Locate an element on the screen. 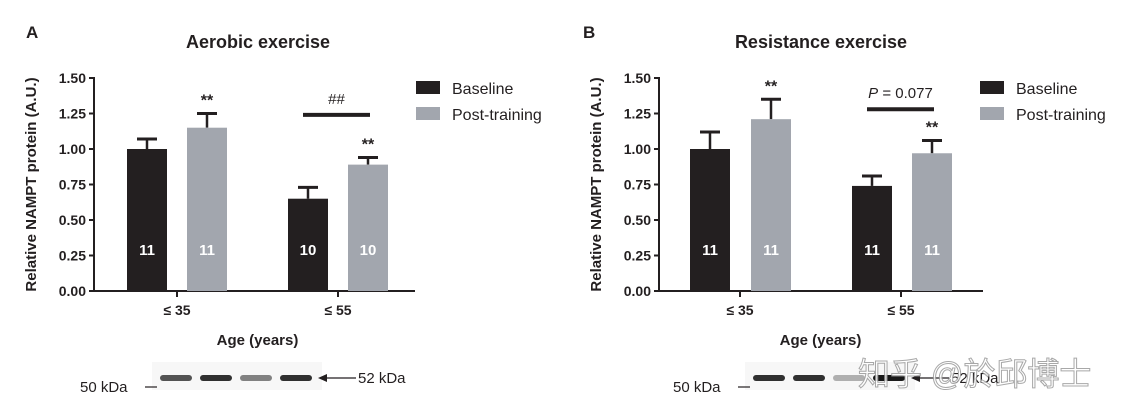 The width and height of the screenshot is (1130, 418). panel-label: A is located at coordinates (32, 32).